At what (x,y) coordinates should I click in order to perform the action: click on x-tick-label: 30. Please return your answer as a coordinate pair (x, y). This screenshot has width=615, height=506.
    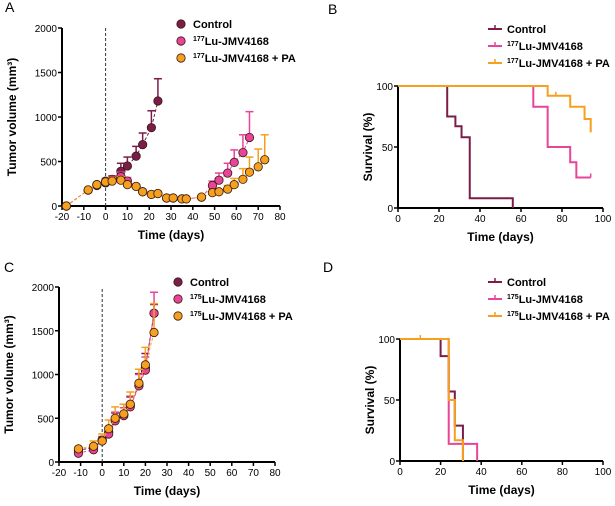
    Looking at the image, I should click on (171, 217).